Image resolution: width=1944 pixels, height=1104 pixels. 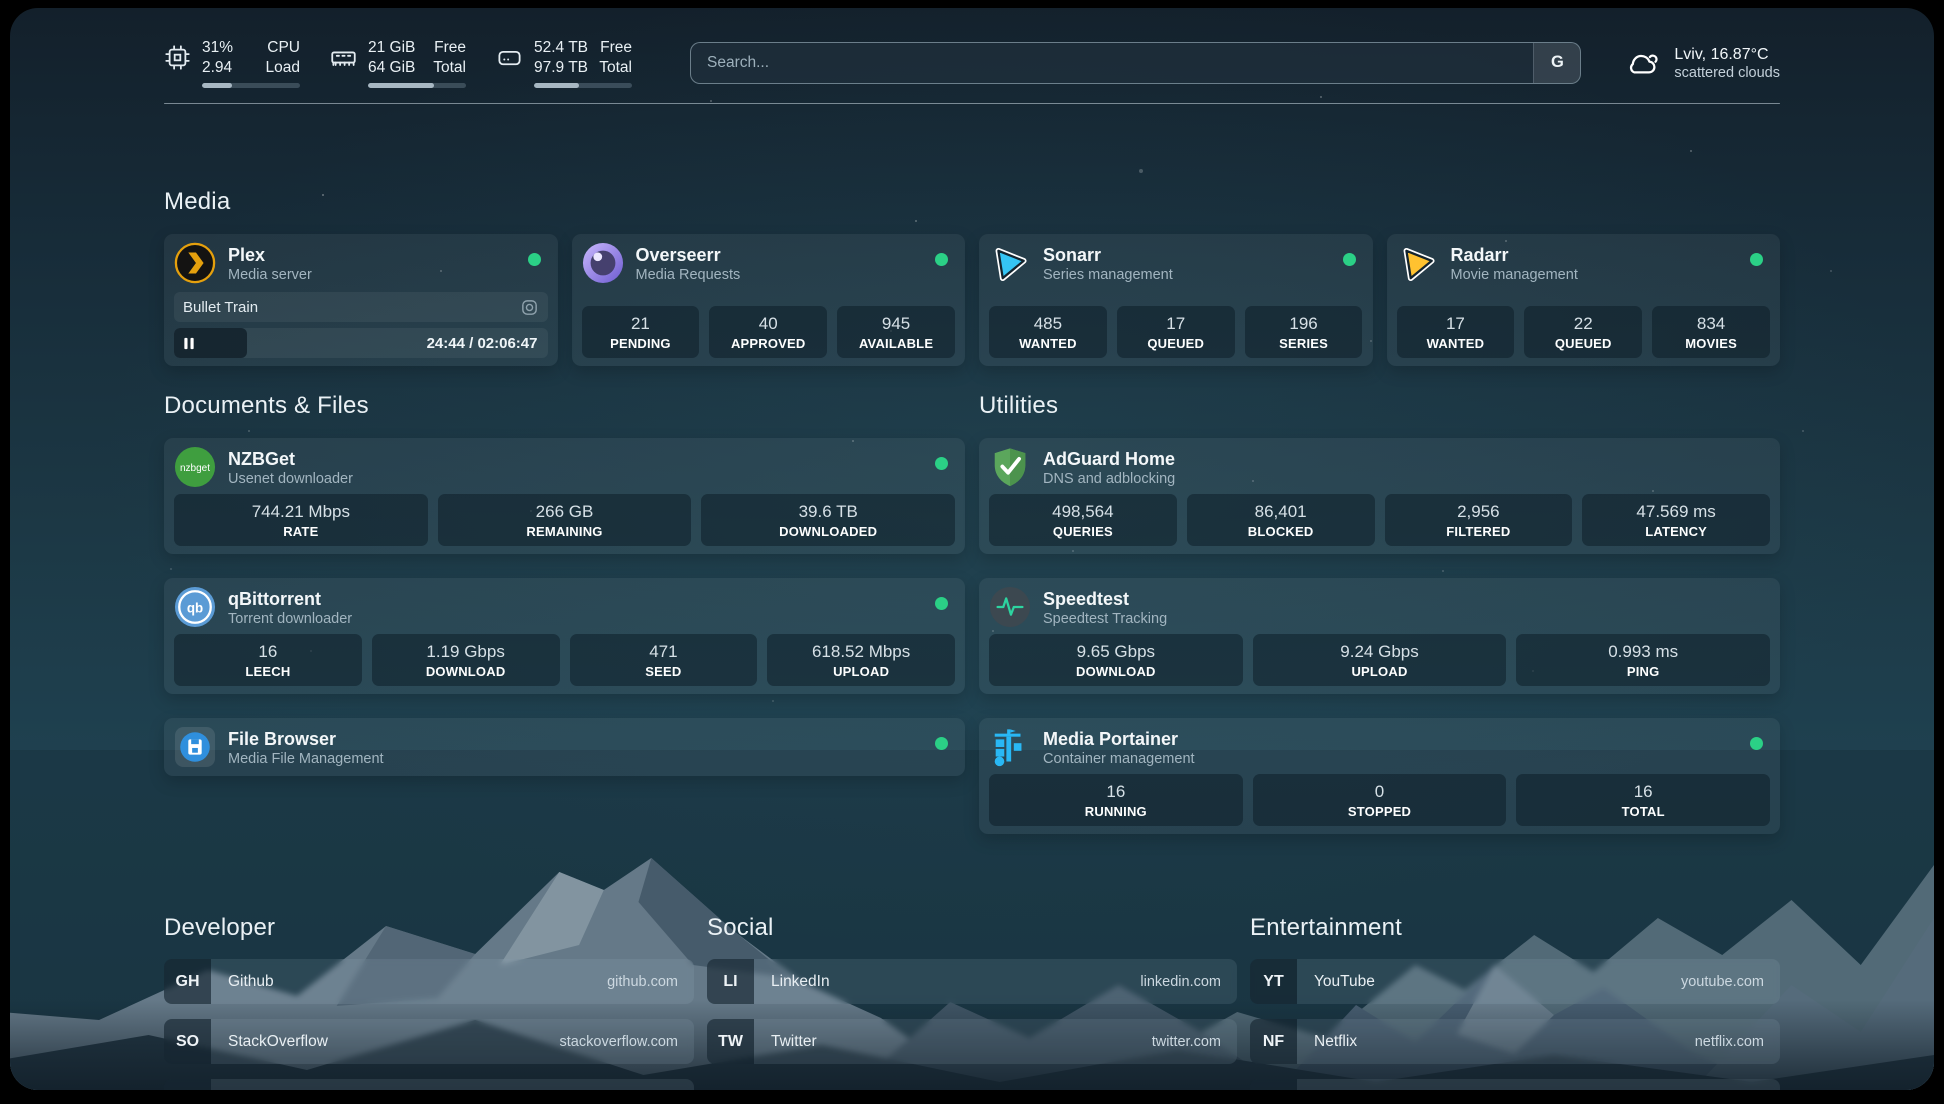 What do you see at coordinates (1478, 520) in the screenshot?
I see `stat-filtered: 2,956 FILTERED` at bounding box center [1478, 520].